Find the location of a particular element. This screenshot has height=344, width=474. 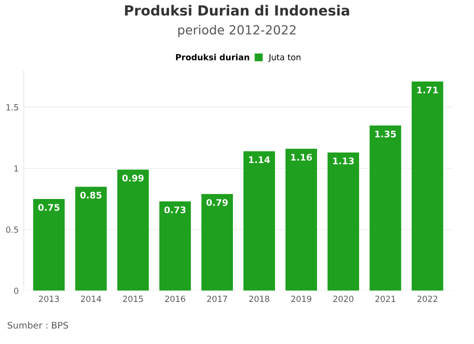

x-tick-label: 2016 is located at coordinates (175, 299).